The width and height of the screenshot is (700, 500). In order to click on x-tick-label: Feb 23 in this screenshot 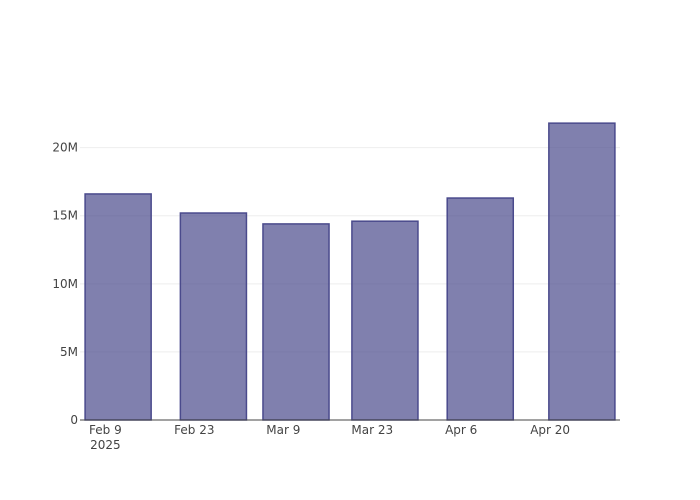, I will do `click(194, 430)`.